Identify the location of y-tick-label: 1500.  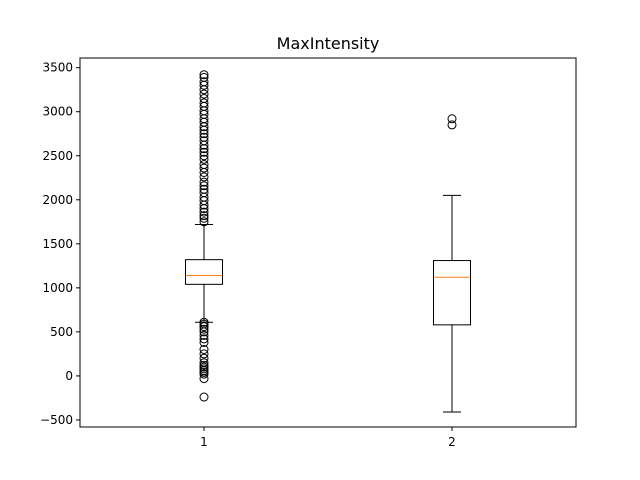
(57, 244).